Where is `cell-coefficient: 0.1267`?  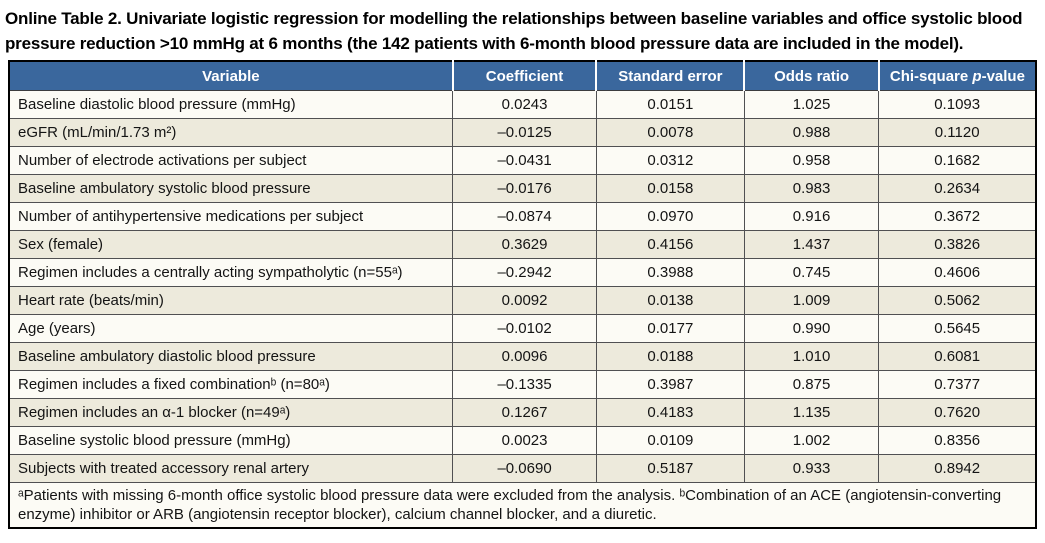 cell-coefficient: 0.1267 is located at coordinates (524, 412).